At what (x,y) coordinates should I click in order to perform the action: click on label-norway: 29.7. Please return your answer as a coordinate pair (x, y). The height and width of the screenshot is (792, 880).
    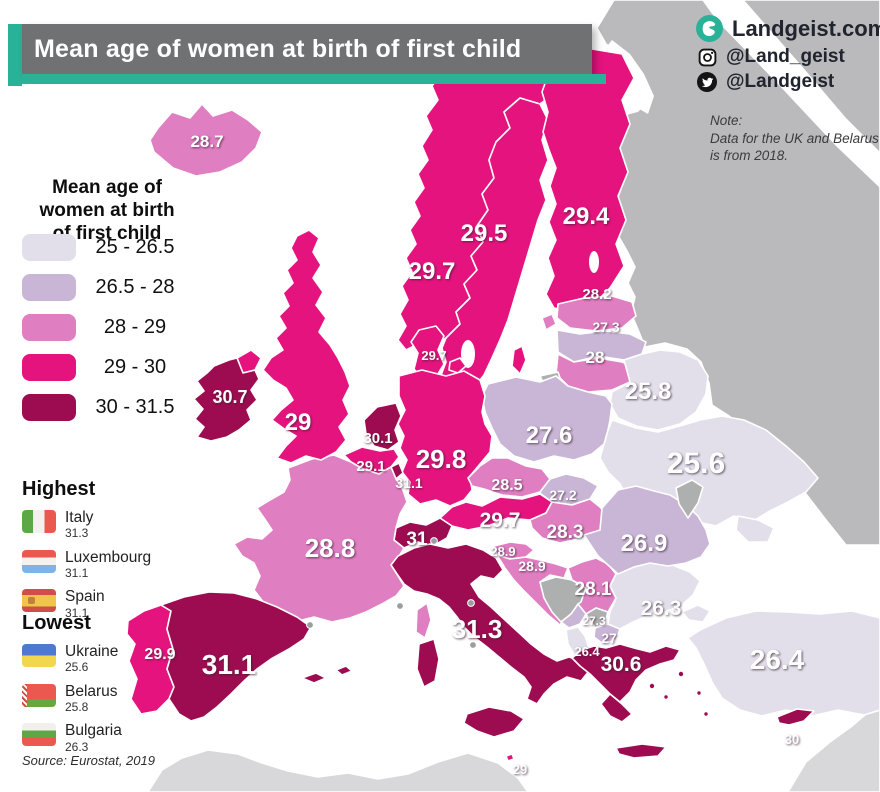
    Looking at the image, I should click on (432, 271).